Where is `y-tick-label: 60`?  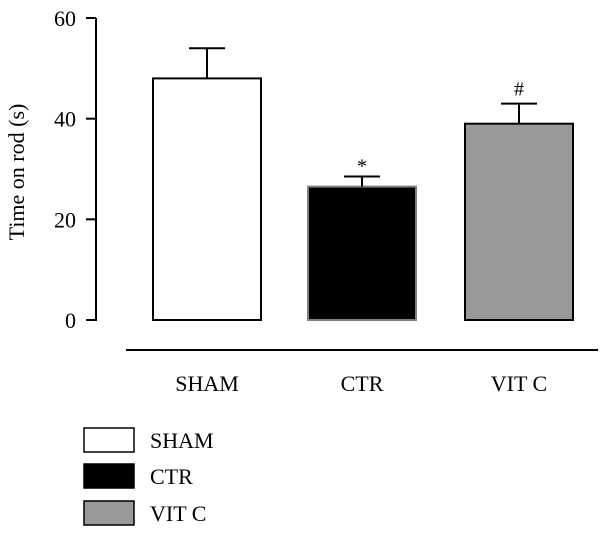
y-tick-label: 60 is located at coordinates (65, 18).